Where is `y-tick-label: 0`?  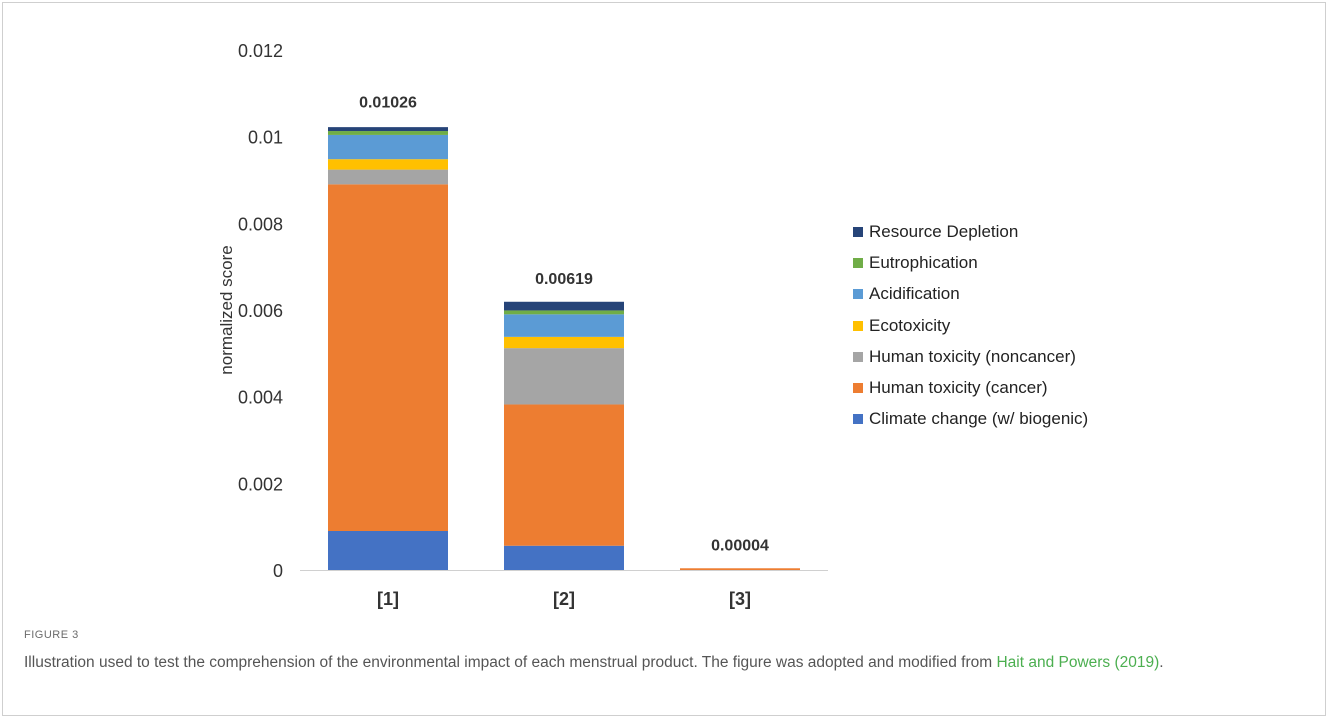 y-tick-label: 0 is located at coordinates (278, 571).